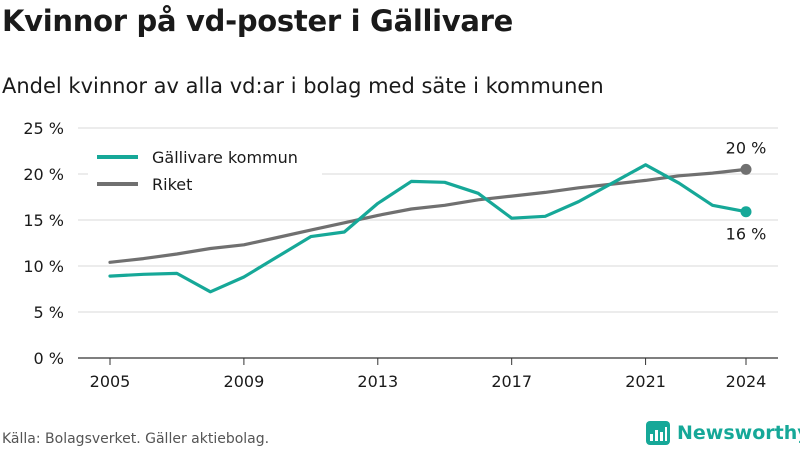 Image resolution: width=800 pixels, height=450 pixels. Describe the element at coordinates (738, 433) in the screenshot. I see `brand-name: Newsworthy` at that location.